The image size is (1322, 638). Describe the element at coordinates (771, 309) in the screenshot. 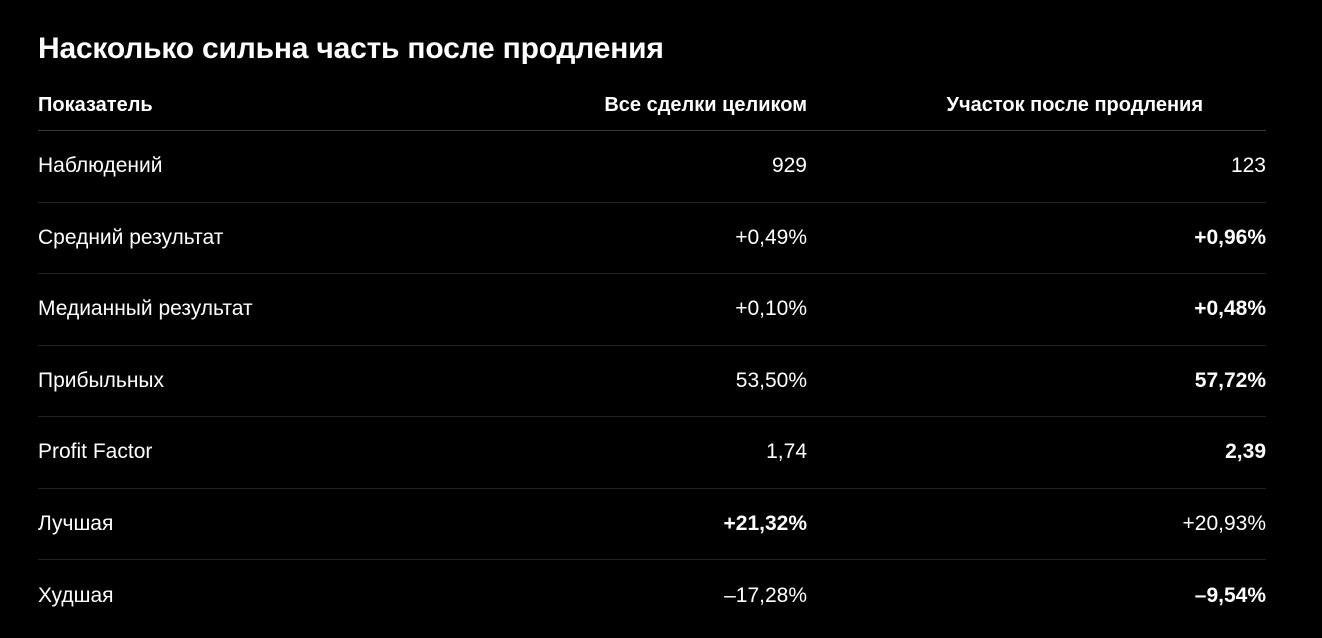

I see `all-trades-value: +0,10%` at that location.